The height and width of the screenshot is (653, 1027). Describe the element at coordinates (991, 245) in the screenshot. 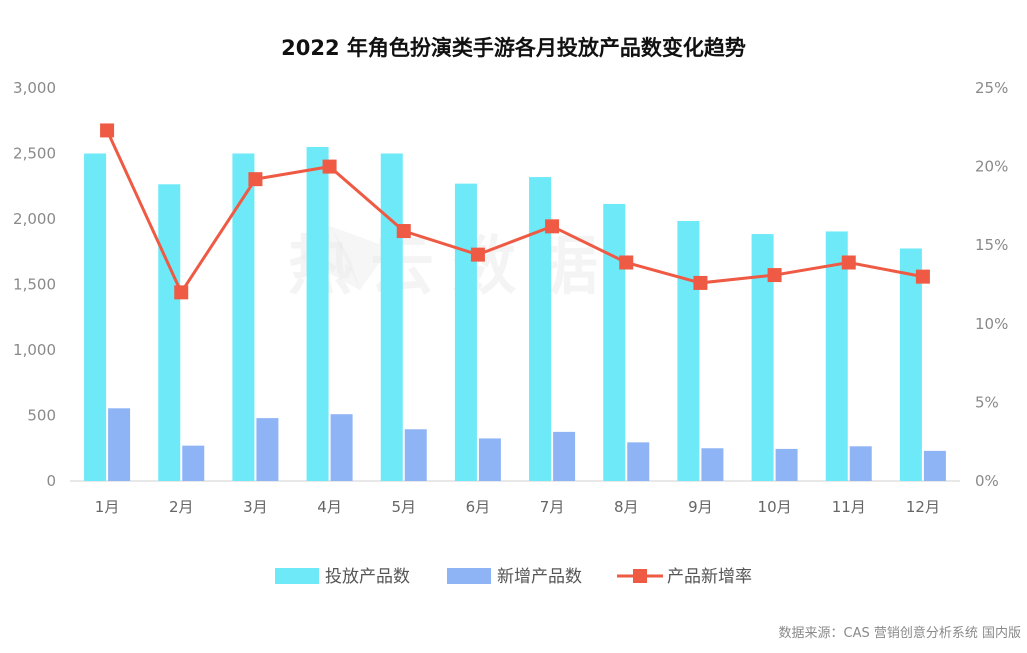

I see `right-tick-label: 15%` at that location.